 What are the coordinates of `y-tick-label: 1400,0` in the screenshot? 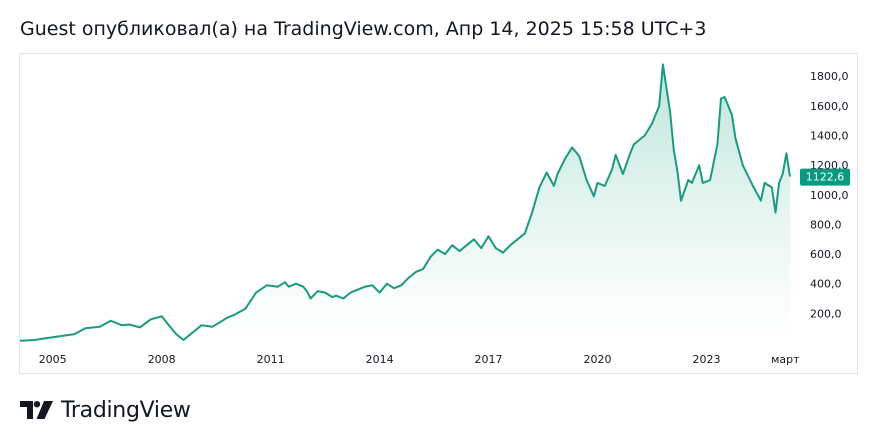 It's located at (829, 136).